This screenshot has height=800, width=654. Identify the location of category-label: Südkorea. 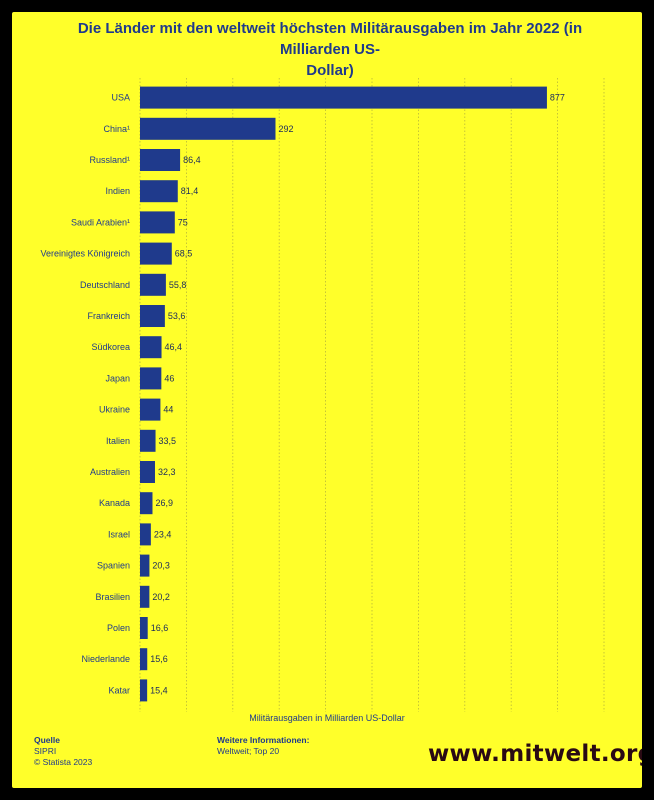
(110, 347).